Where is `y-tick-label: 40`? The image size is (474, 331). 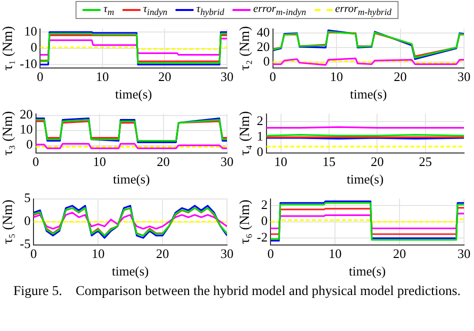 y-tick-label: 40 is located at coordinates (263, 32).